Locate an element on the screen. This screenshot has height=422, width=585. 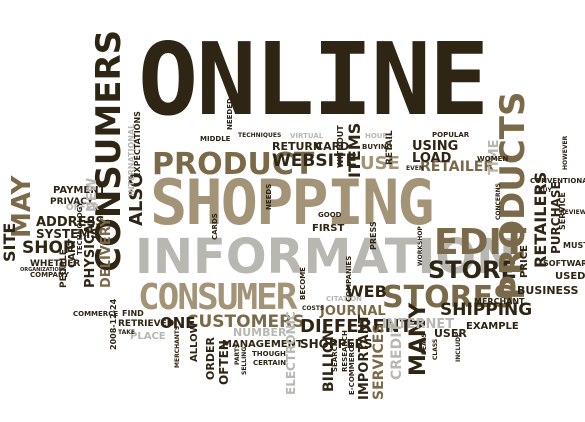
word-needed: NEEDED is located at coordinates (230, 114).